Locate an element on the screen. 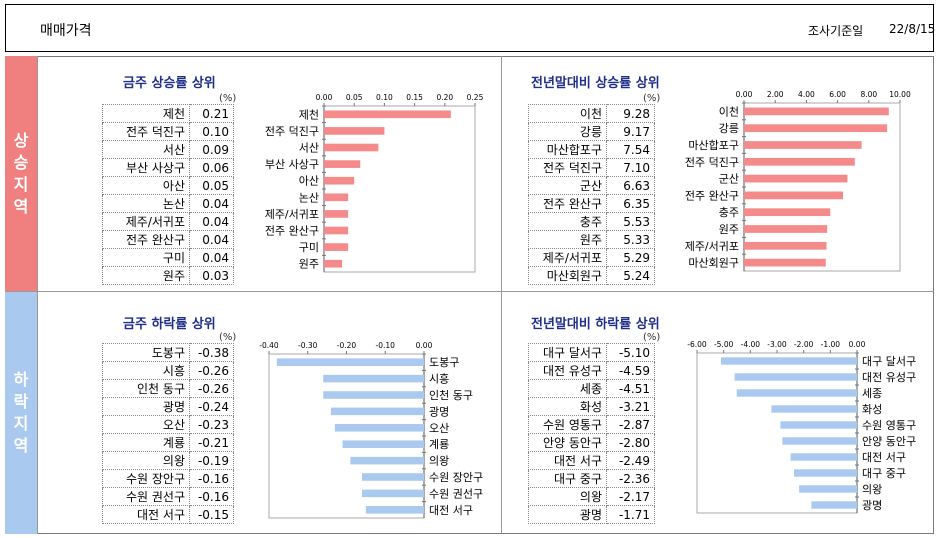 The height and width of the screenshot is (538, 941). category-label: 수원 권선구 is located at coordinates (456, 493).